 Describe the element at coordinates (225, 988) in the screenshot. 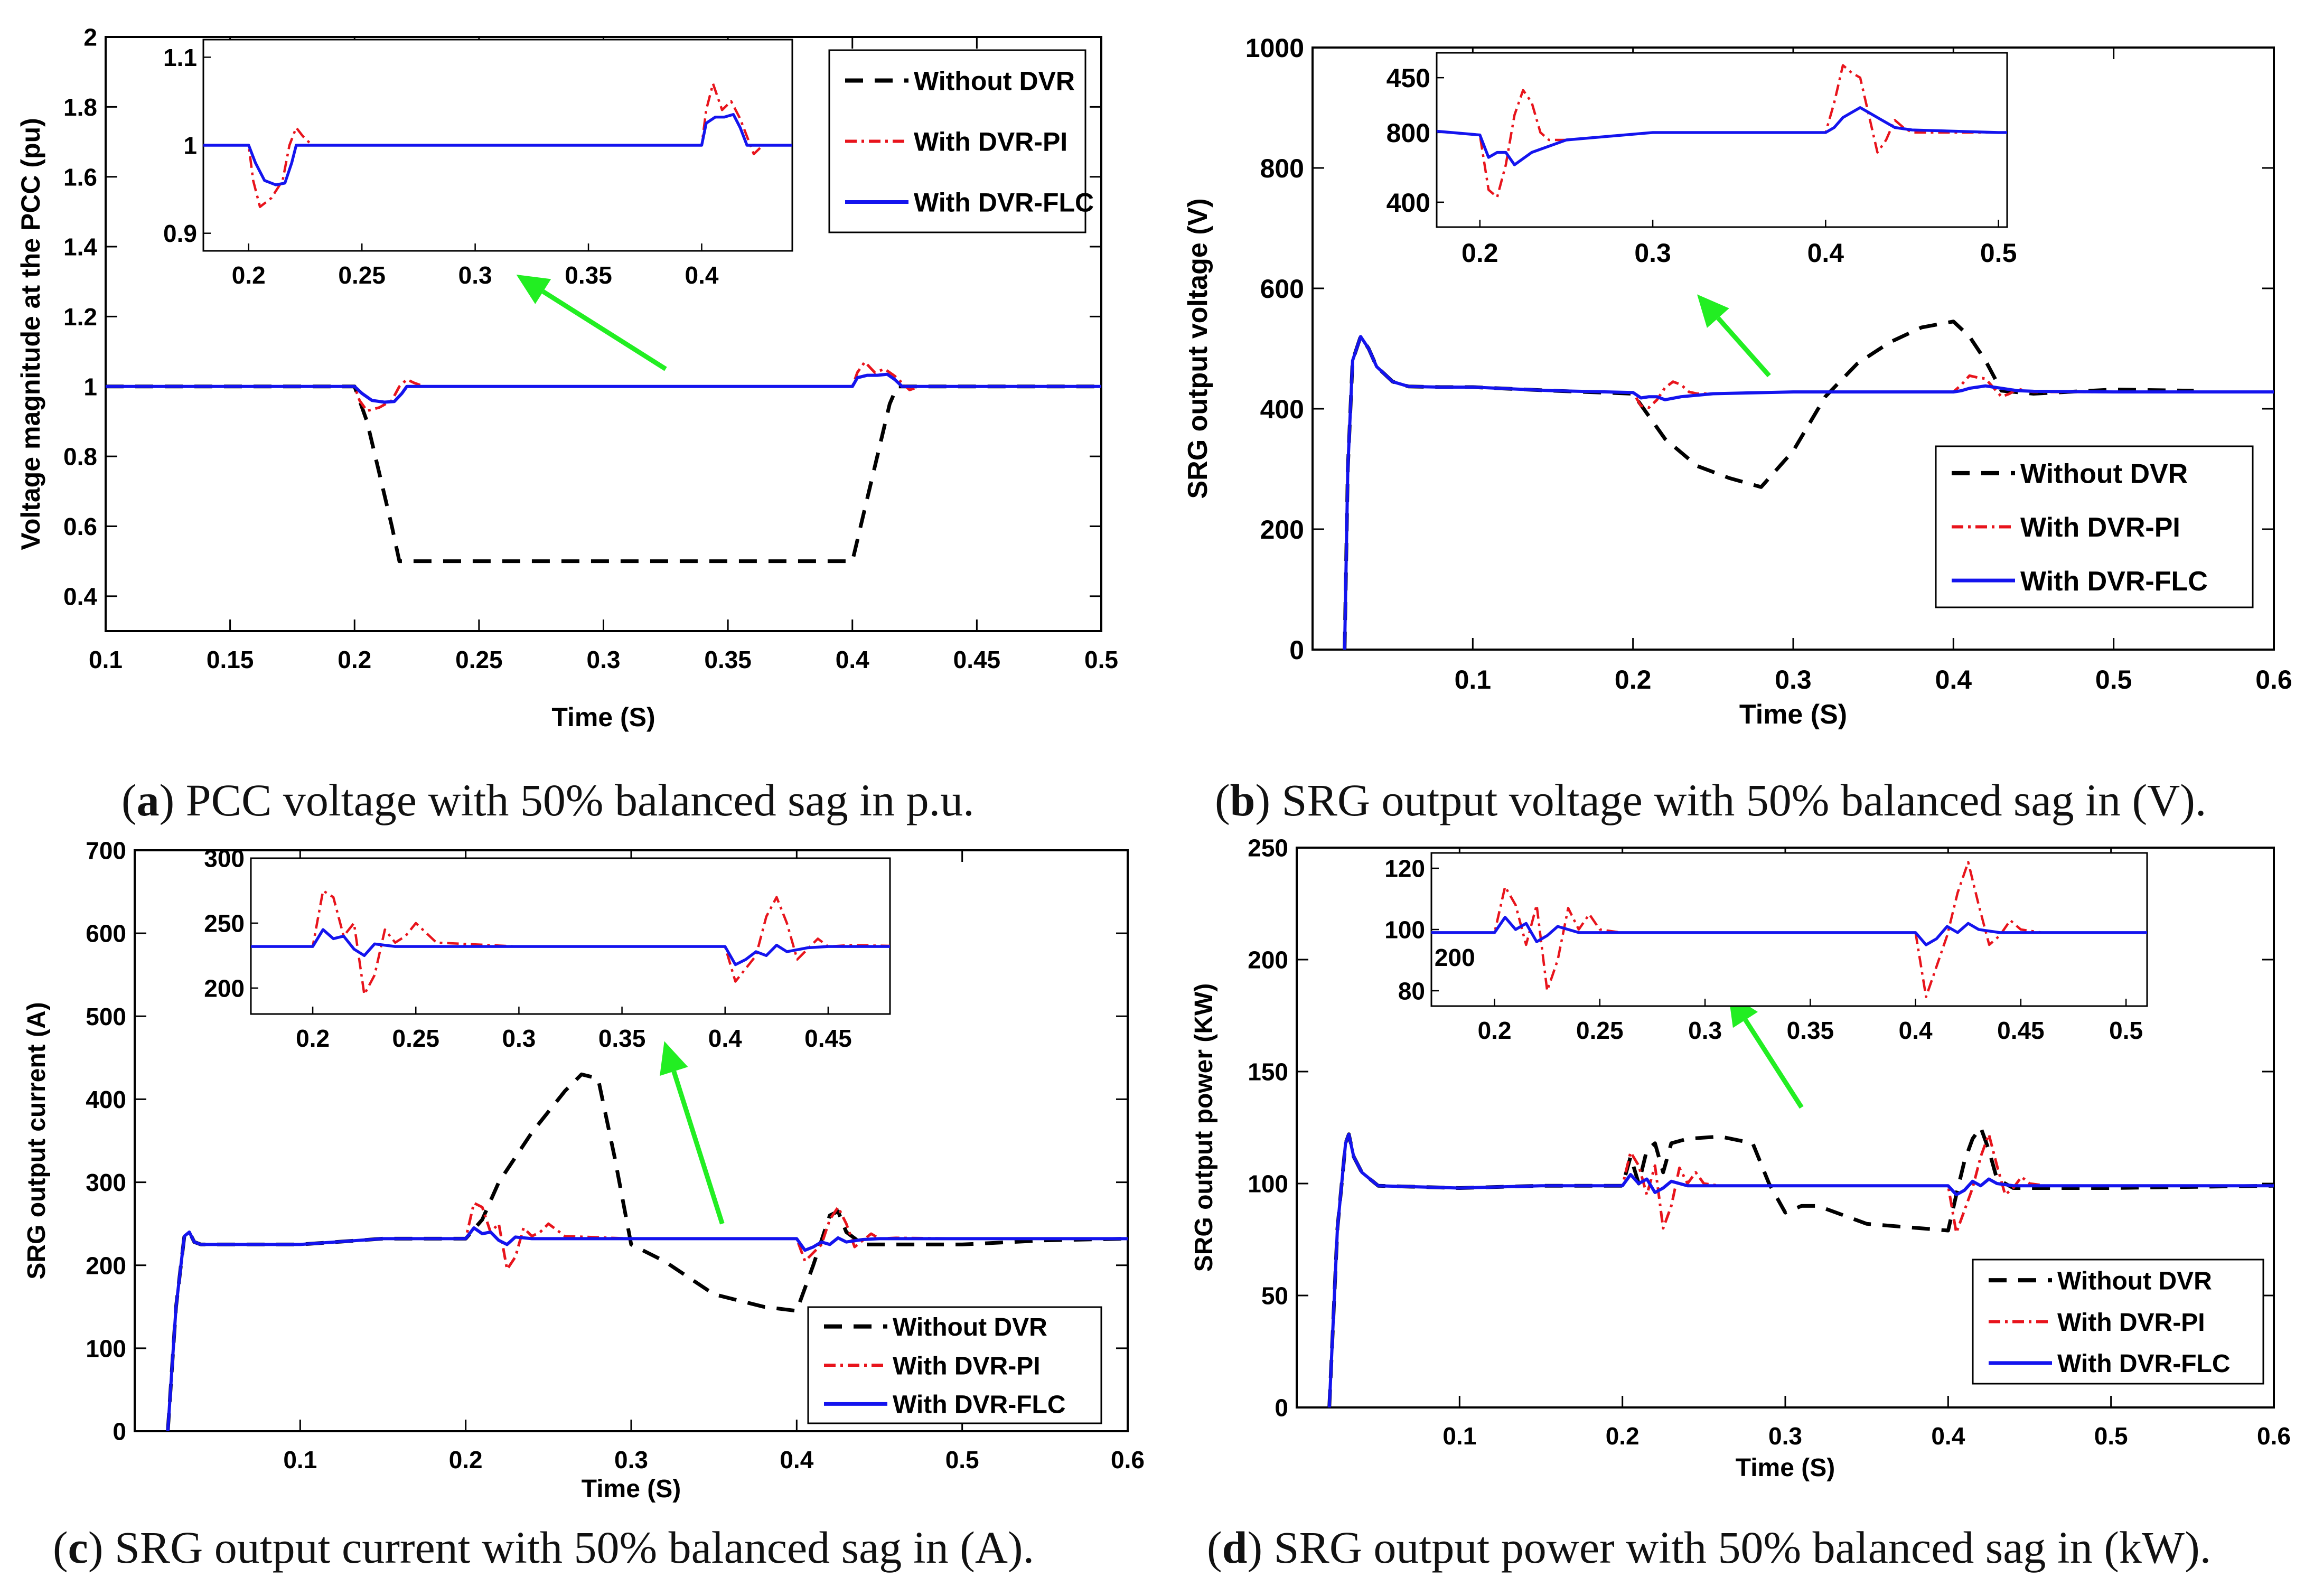

I see `inset-y-tick-label: 200` at that location.